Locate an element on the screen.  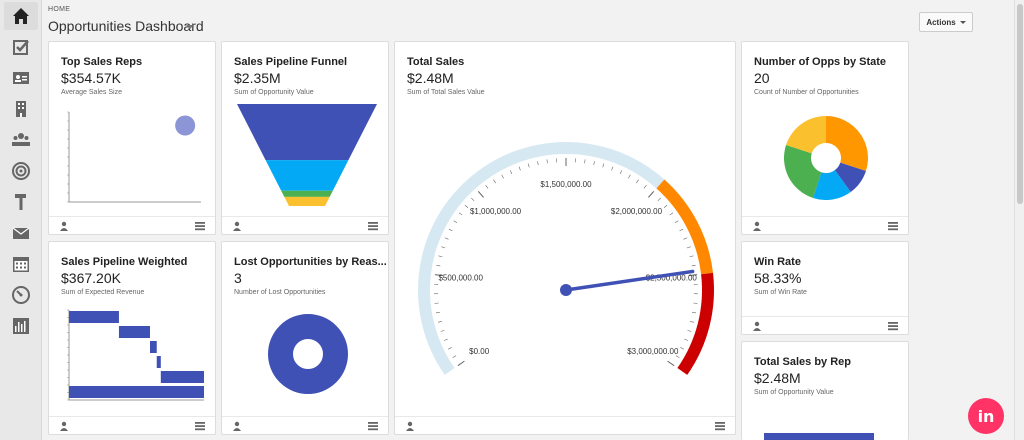
breadcrumb: HOME is located at coordinates (59, 9).